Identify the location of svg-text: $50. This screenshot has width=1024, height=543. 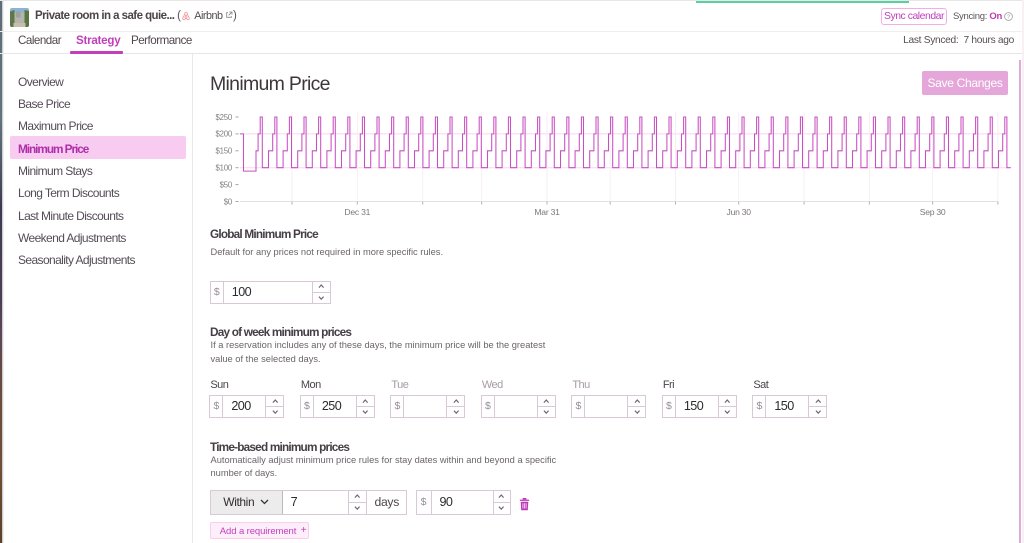
(226, 184).